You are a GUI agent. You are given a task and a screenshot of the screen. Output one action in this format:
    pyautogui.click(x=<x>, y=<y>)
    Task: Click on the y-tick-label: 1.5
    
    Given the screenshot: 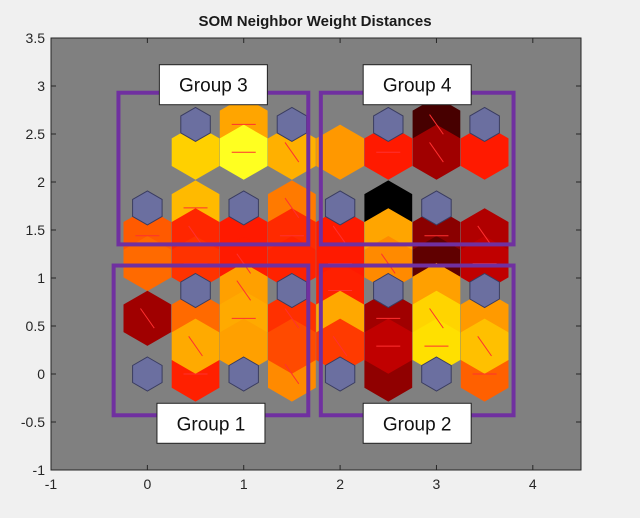 What is the action you would take?
    pyautogui.click(x=36, y=230)
    